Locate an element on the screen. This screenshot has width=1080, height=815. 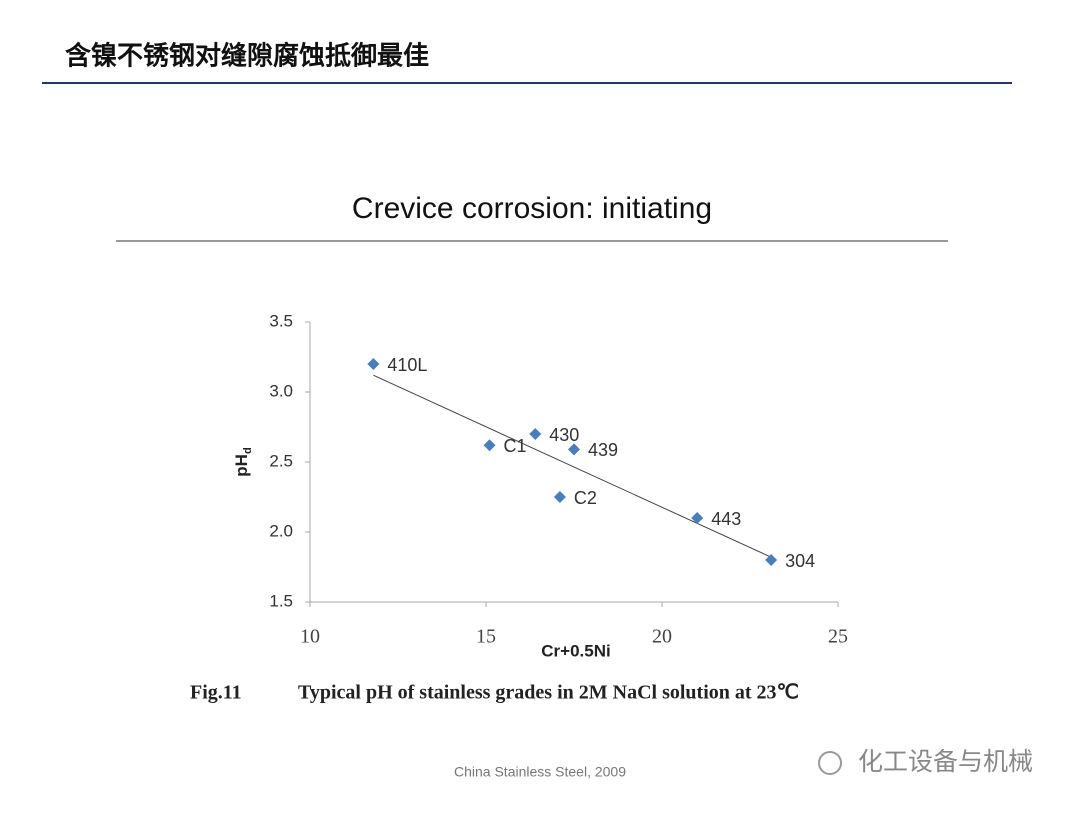
x-axis-label: Cr+0.5Ni is located at coordinates (575, 650).